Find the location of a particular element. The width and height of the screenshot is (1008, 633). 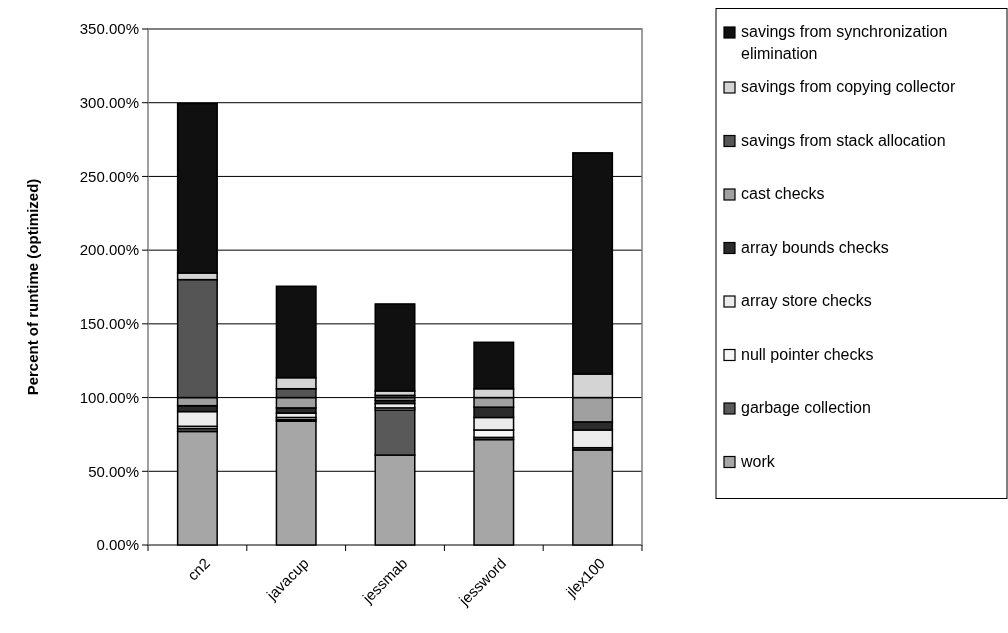

legend-label: savings from stack allocation is located at coordinates (843, 140).